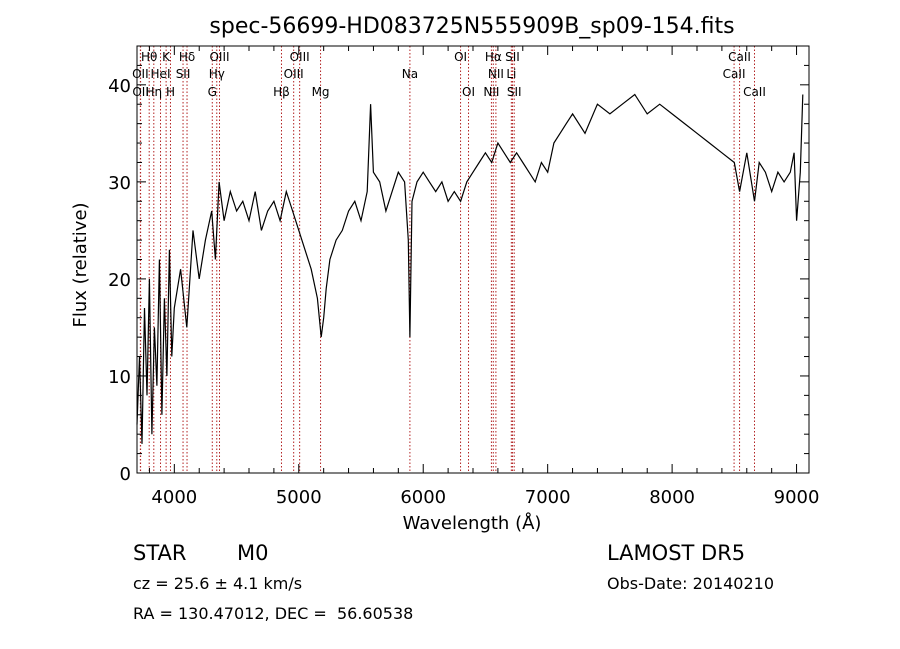  What do you see at coordinates (281, 92) in the screenshot?
I see `marker-label: Hβ` at bounding box center [281, 92].